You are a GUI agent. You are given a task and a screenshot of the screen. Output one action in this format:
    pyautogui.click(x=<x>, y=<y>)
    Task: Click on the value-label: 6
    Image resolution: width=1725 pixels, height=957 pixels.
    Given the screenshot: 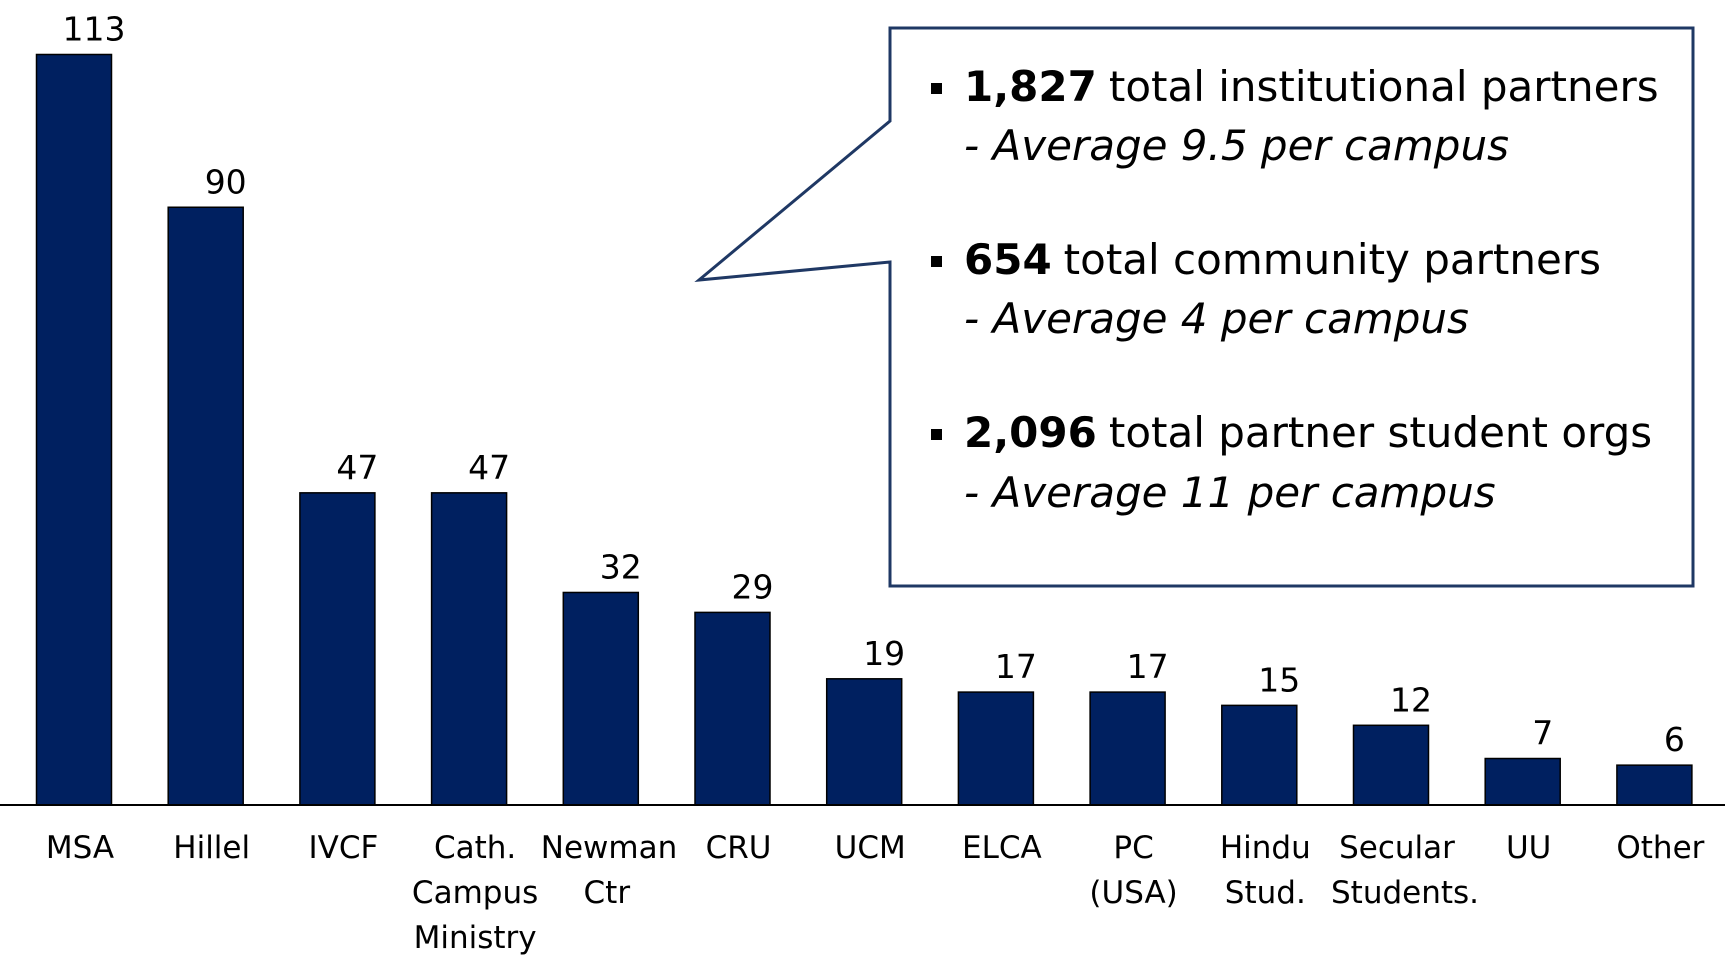 What is the action you would take?
    pyautogui.click(x=1674, y=739)
    